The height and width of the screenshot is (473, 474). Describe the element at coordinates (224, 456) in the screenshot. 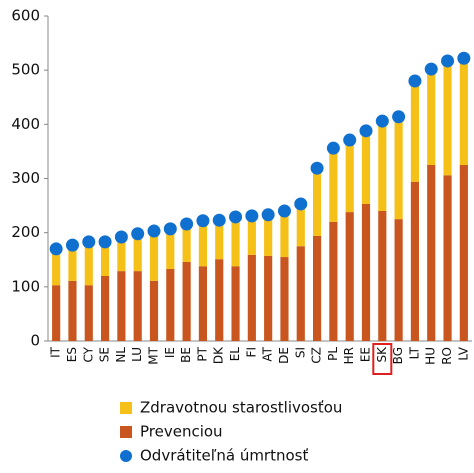

I see `legend-label: Odvrátiteľná úmrtnosť` at that location.